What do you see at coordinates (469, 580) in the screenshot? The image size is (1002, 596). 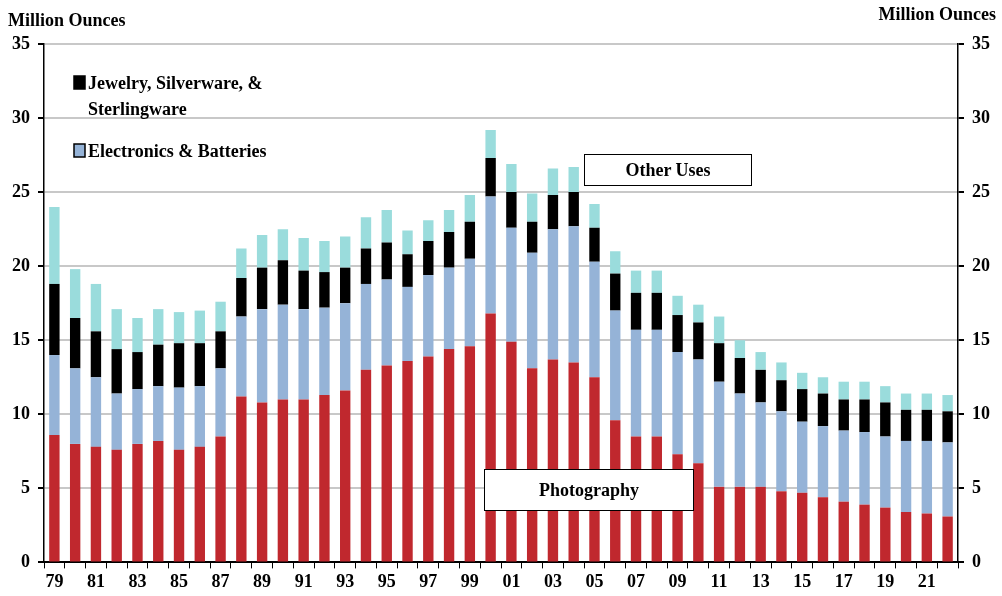 I see `x-tick-label: 99` at bounding box center [469, 580].